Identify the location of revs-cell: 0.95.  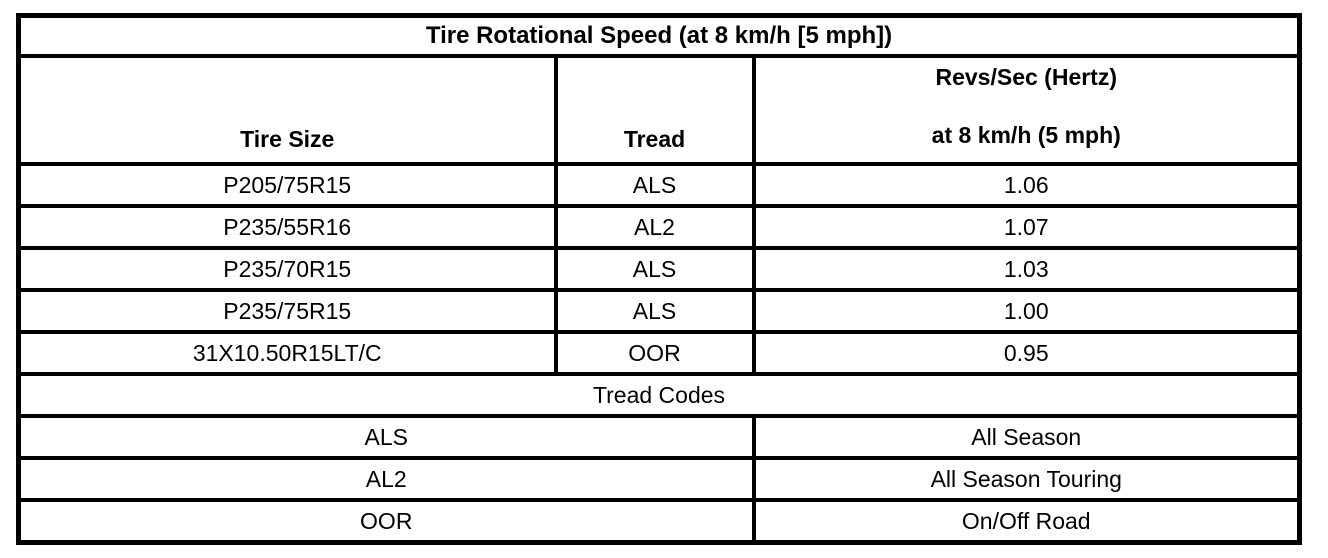
(1026, 353).